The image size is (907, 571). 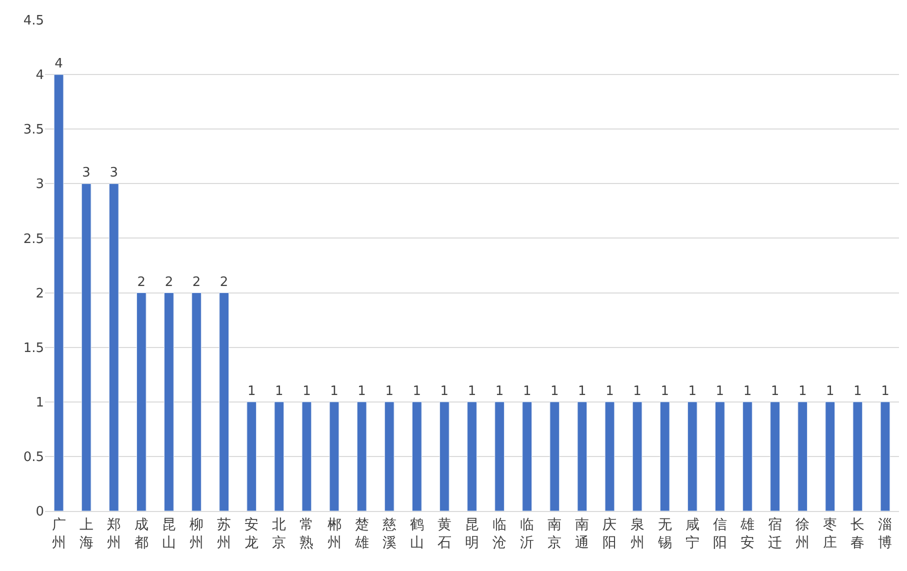 What do you see at coordinates (637, 533) in the screenshot?
I see `x-tick-label: 泉州` at bounding box center [637, 533].